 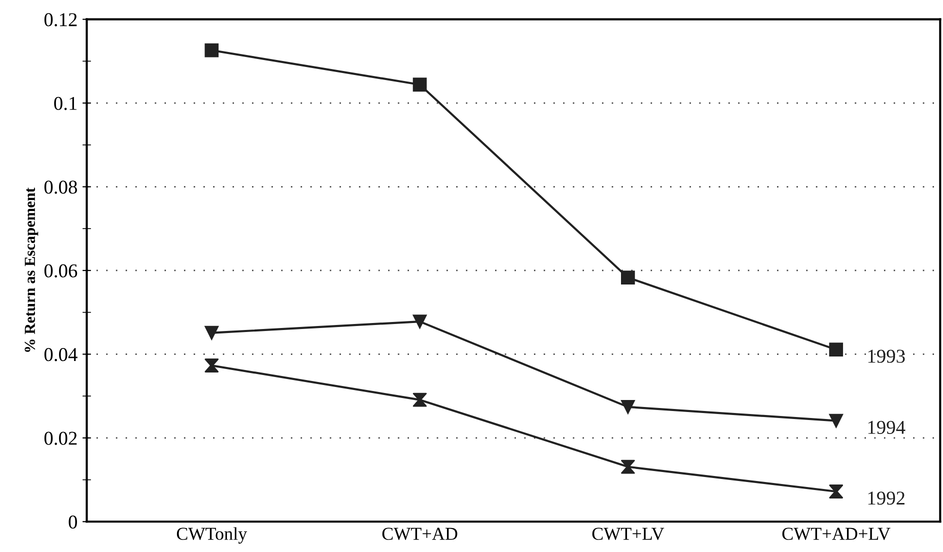 What do you see at coordinates (886, 498) in the screenshot?
I see `series-label: 1992` at bounding box center [886, 498].